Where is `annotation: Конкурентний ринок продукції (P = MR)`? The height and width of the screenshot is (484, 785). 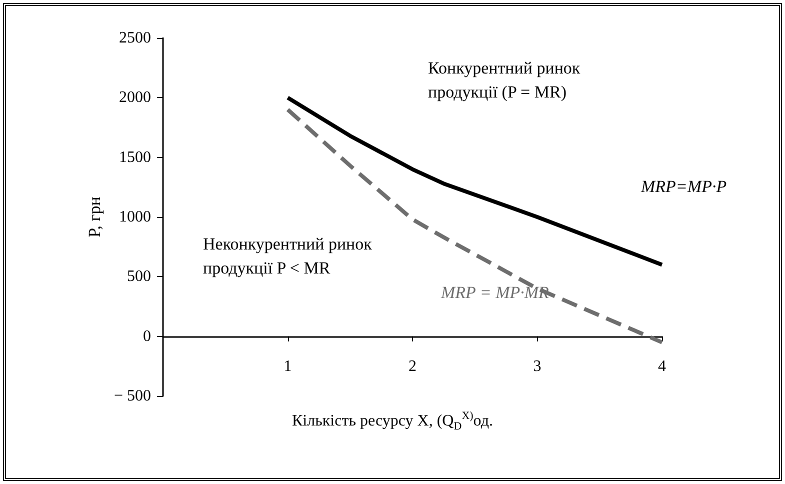
annotation: Конкурентний ринок продукції (P = MR) is located at coordinates (504, 80).